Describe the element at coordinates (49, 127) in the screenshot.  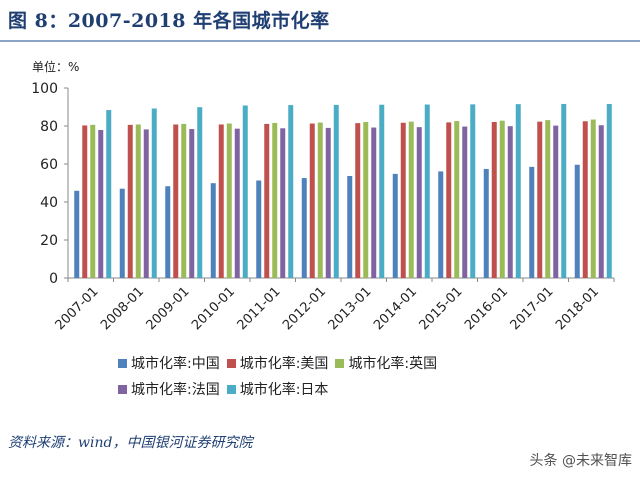
I see `y-tick-label: 80` at that location.